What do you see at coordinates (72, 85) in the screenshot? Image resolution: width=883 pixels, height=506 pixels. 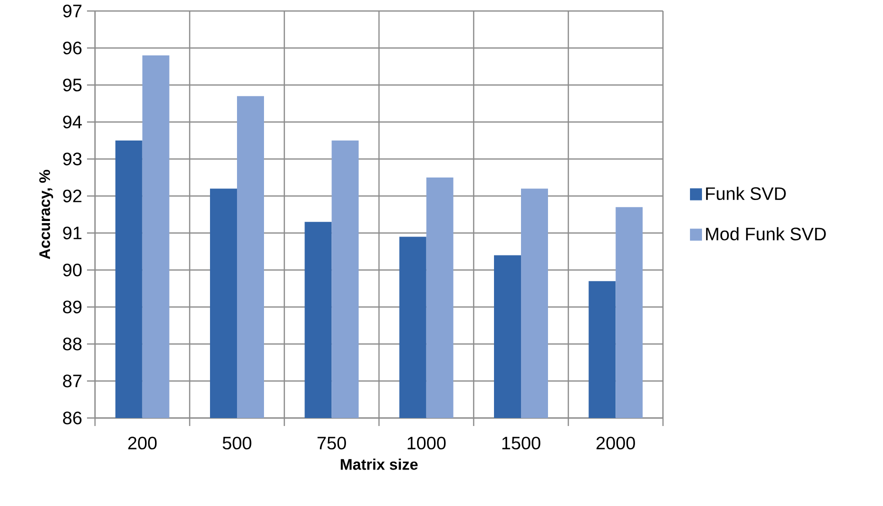 I see `y-tick-label: 95` at bounding box center [72, 85].